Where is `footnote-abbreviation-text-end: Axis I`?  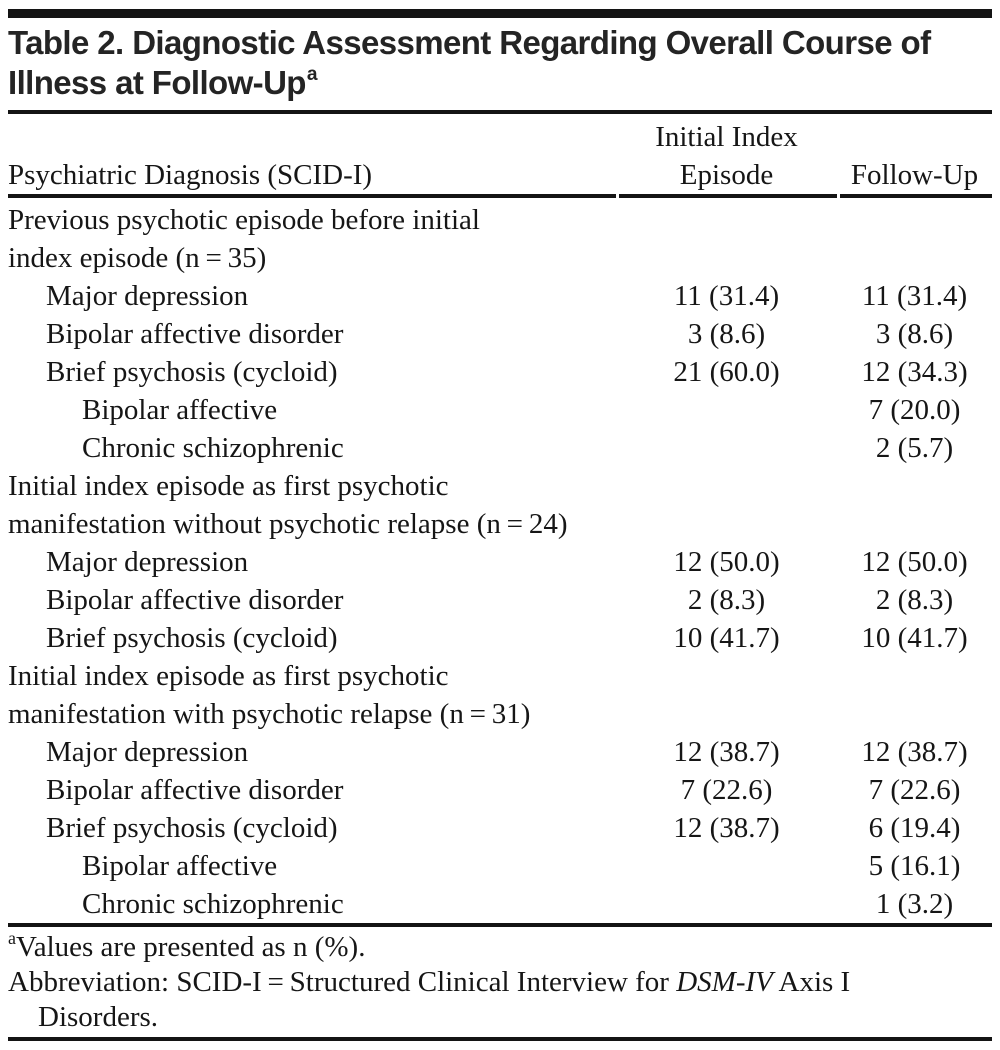
footnote-abbreviation-text-end: Axis I is located at coordinates (811, 982).